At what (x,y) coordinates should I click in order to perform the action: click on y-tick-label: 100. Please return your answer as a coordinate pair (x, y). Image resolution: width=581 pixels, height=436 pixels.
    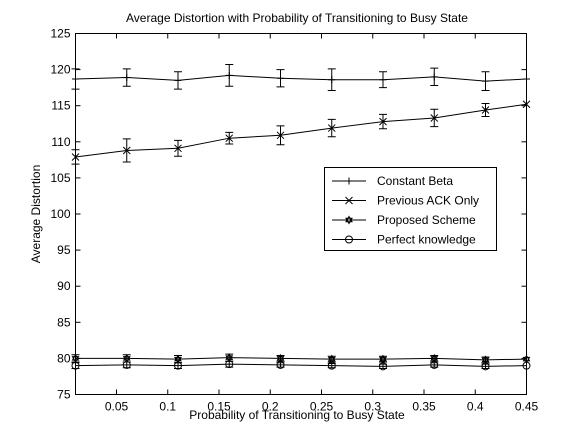
    Looking at the image, I should click on (60, 214).